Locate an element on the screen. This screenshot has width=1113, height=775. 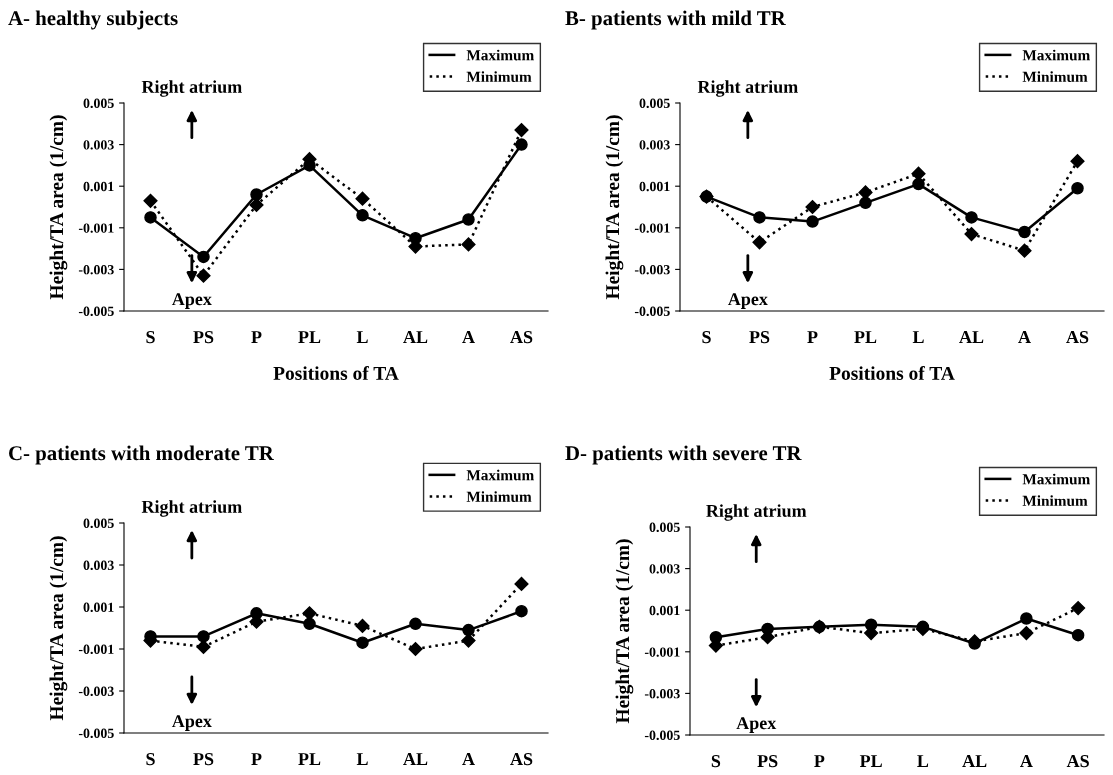
chart-title: A- healthy subjects is located at coordinates (93, 20).